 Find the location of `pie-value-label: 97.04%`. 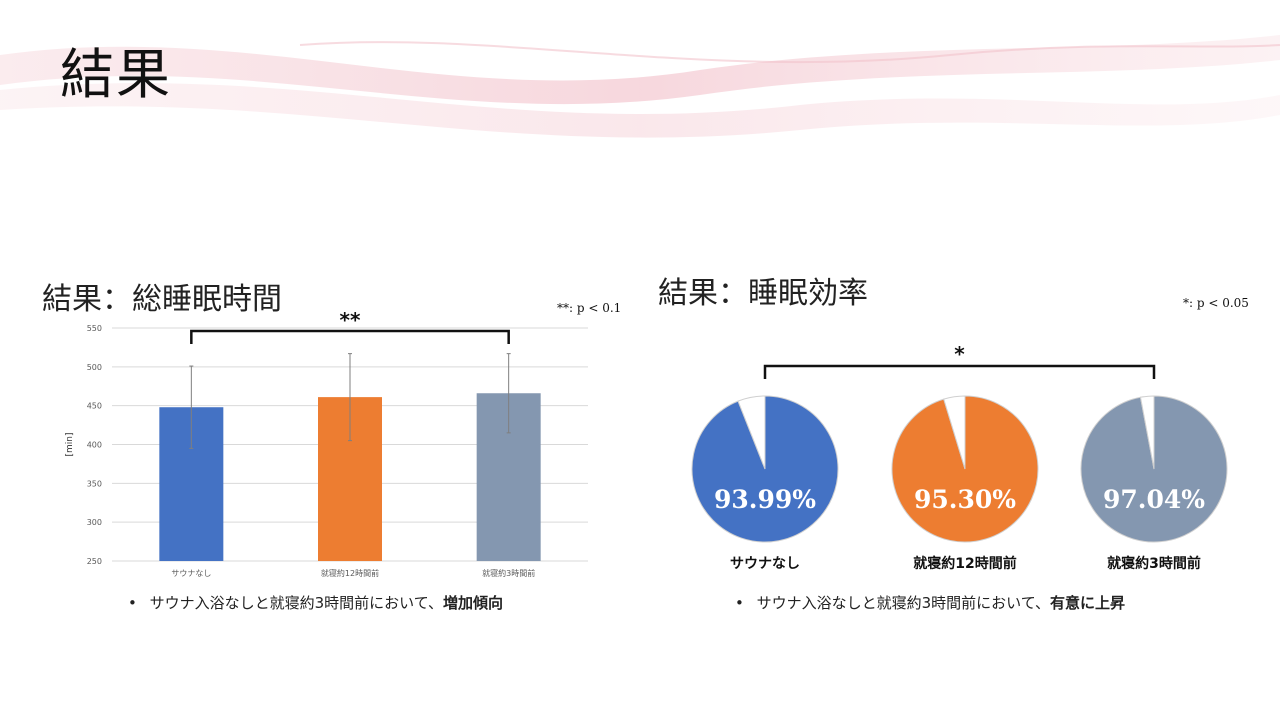

pie-value-label: 97.04% is located at coordinates (1154, 499).